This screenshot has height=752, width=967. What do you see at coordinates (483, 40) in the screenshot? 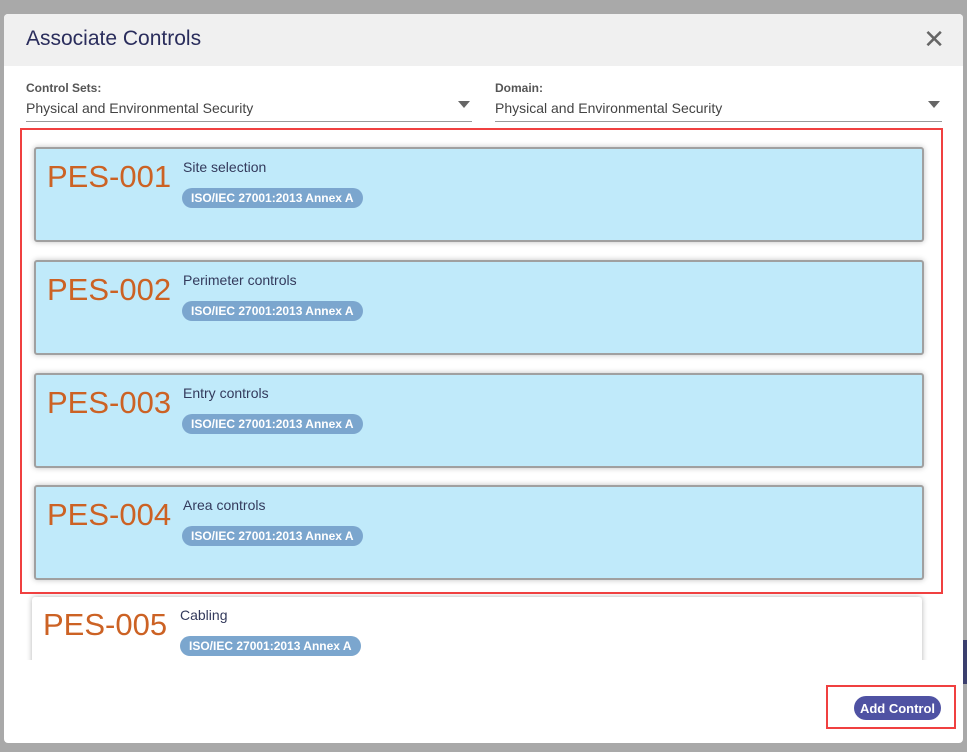
I see `dialog-header: Associate Controls ✕` at bounding box center [483, 40].